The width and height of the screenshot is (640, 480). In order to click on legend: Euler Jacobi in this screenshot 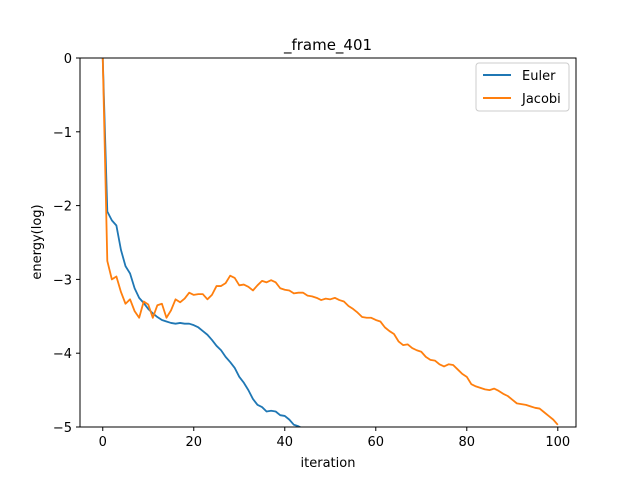, I will do `click(522, 87)`.